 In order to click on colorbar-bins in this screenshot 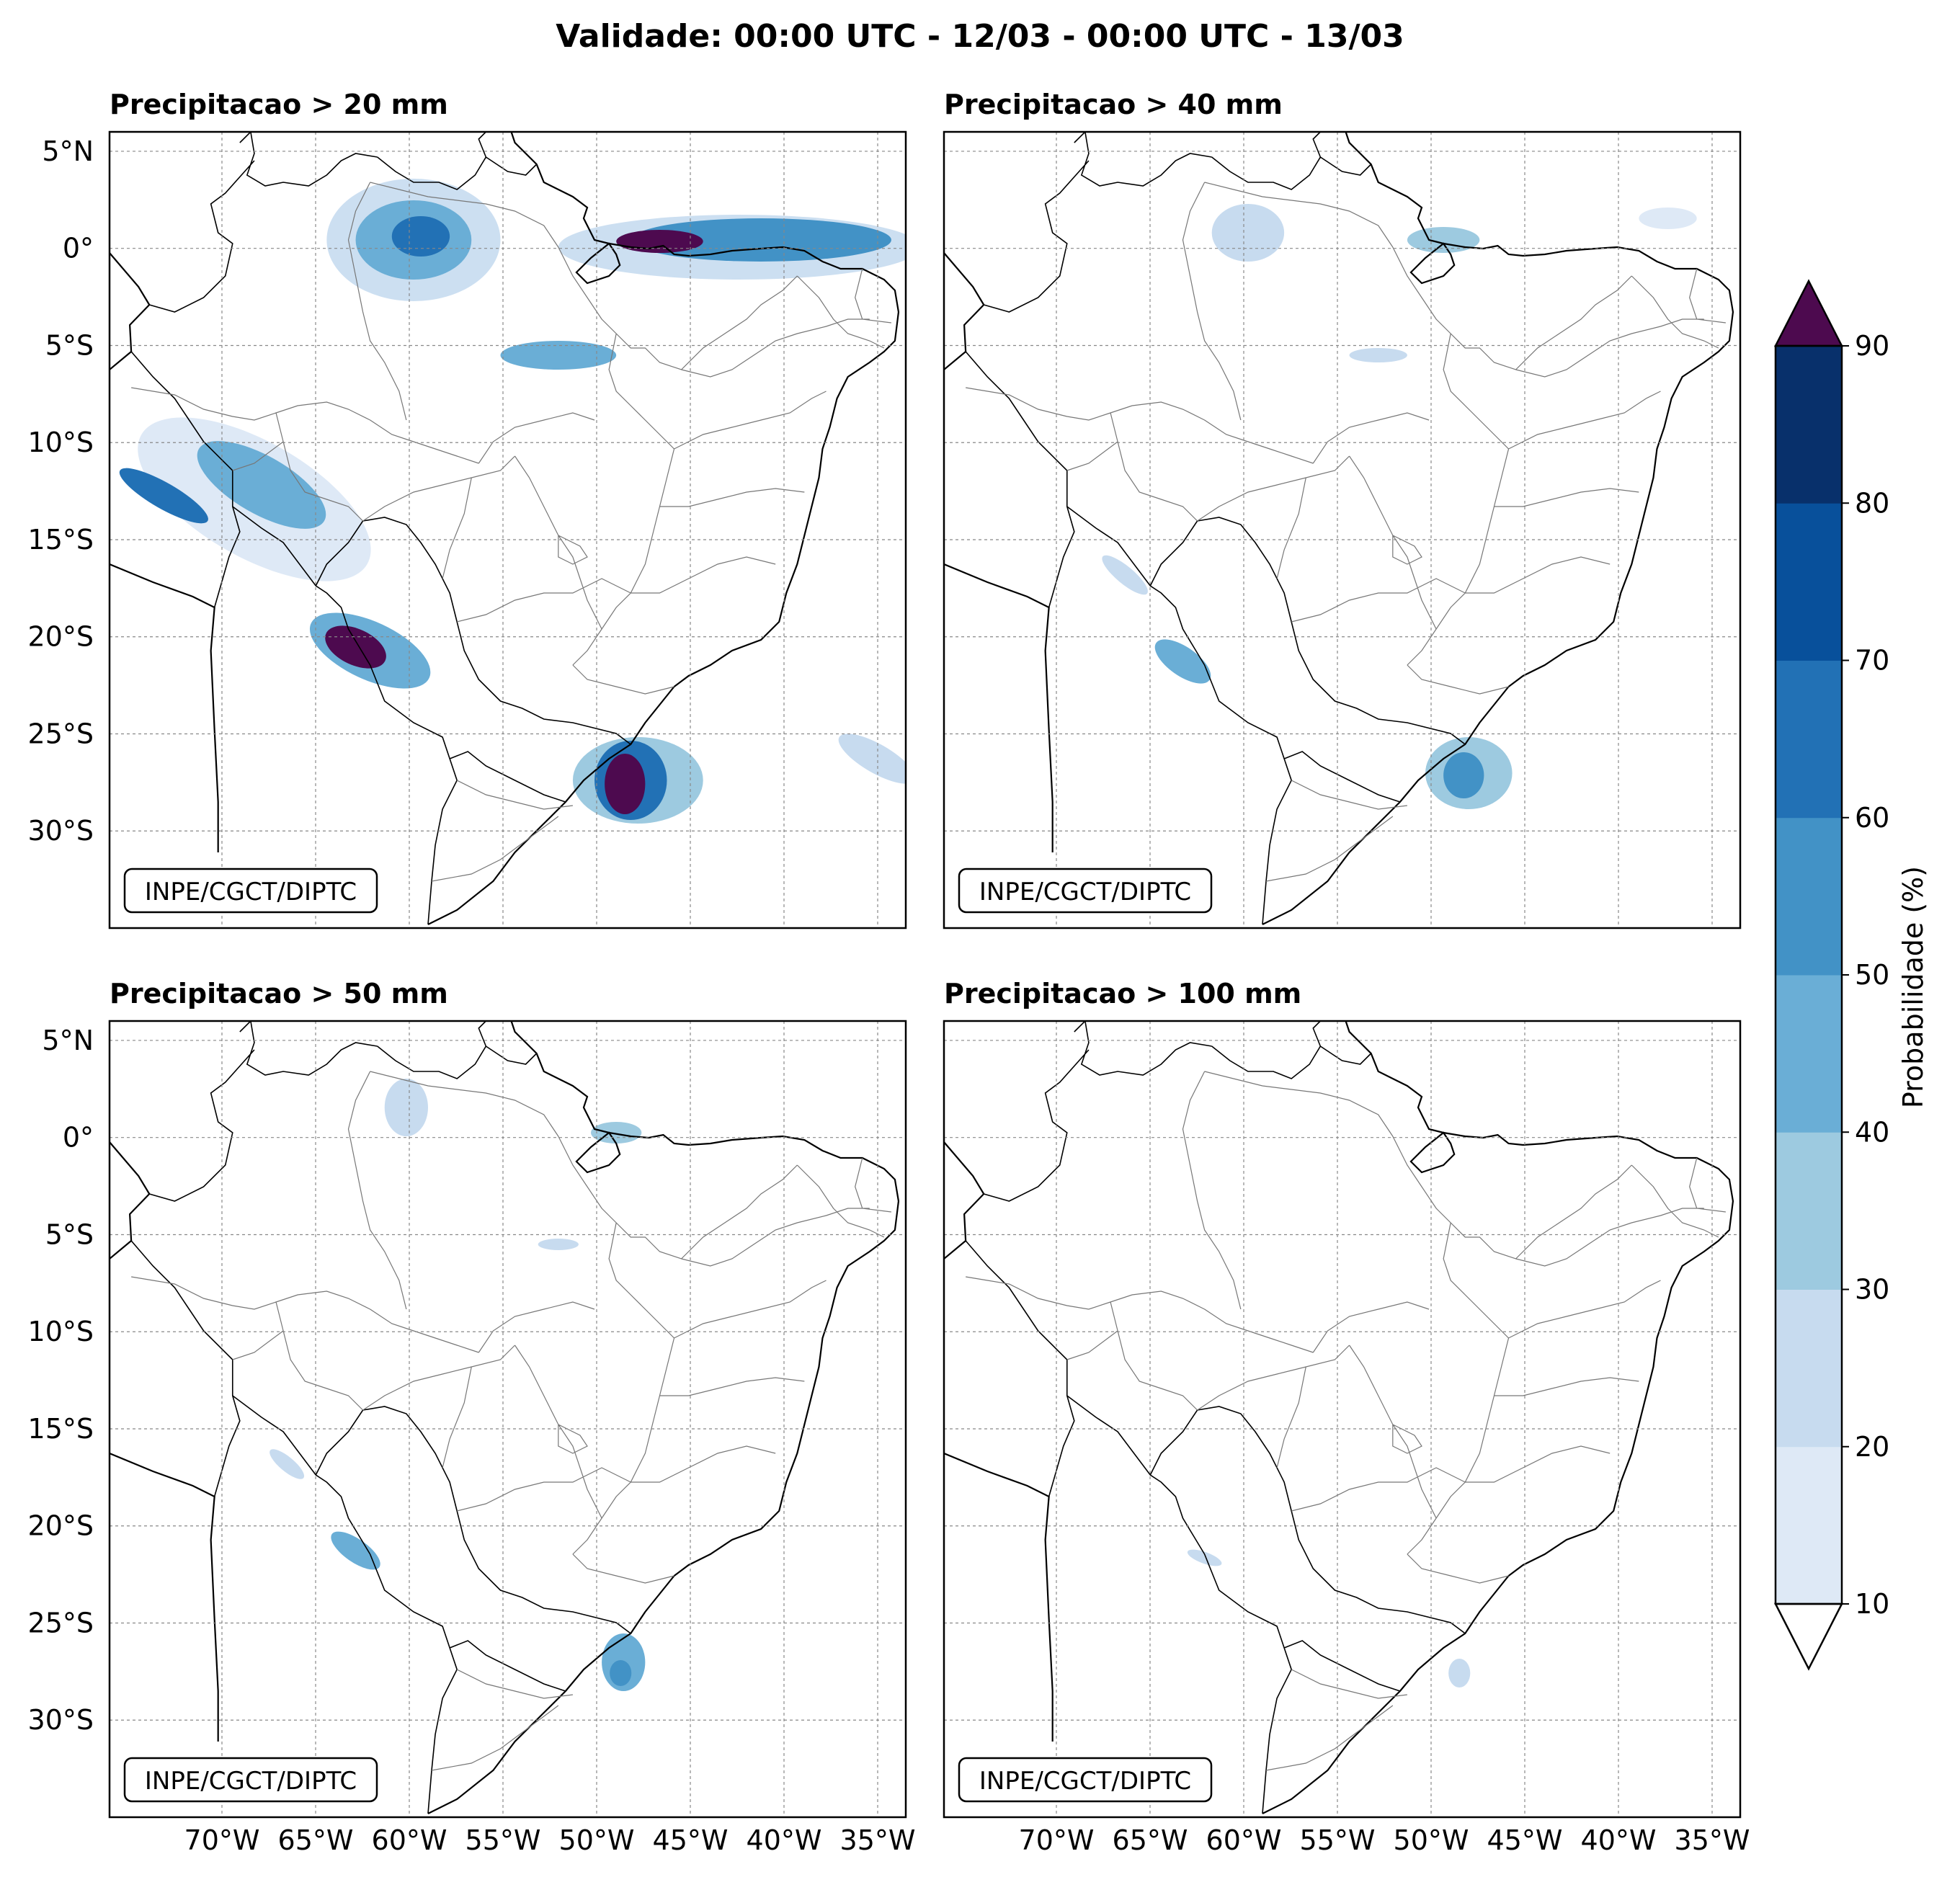, I will do `click(1809, 975)`.